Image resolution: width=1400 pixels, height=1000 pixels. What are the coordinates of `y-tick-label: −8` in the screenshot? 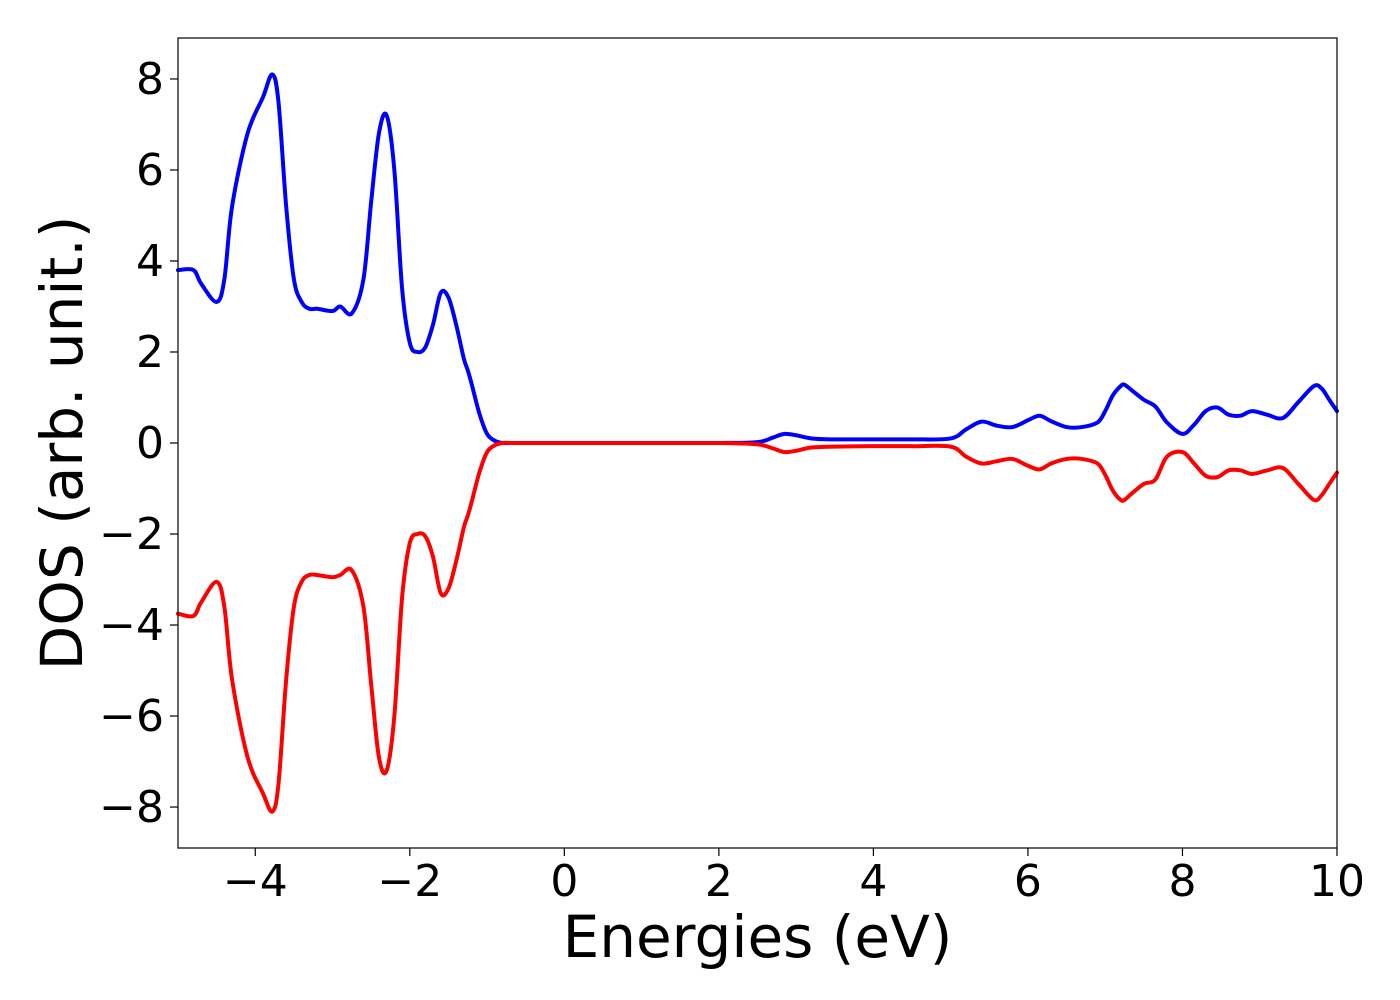 It's located at (131, 807).